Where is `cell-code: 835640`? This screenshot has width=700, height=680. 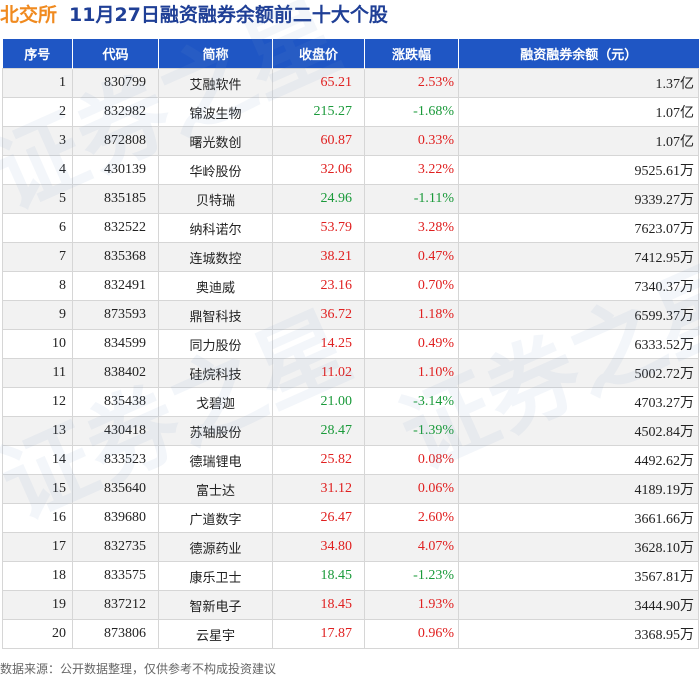
cell-code: 835640 is located at coordinates (115, 489).